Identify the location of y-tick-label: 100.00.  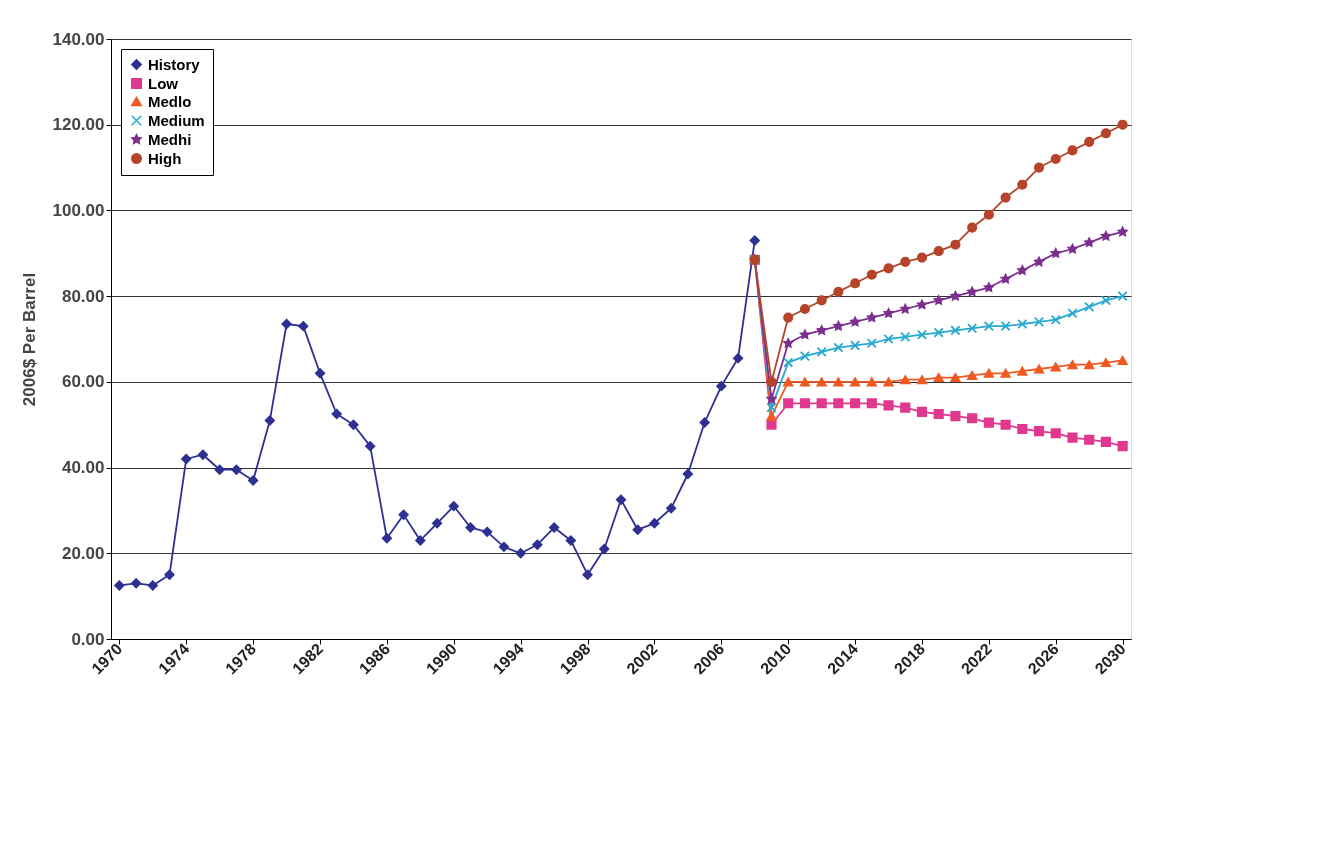
(78, 210).